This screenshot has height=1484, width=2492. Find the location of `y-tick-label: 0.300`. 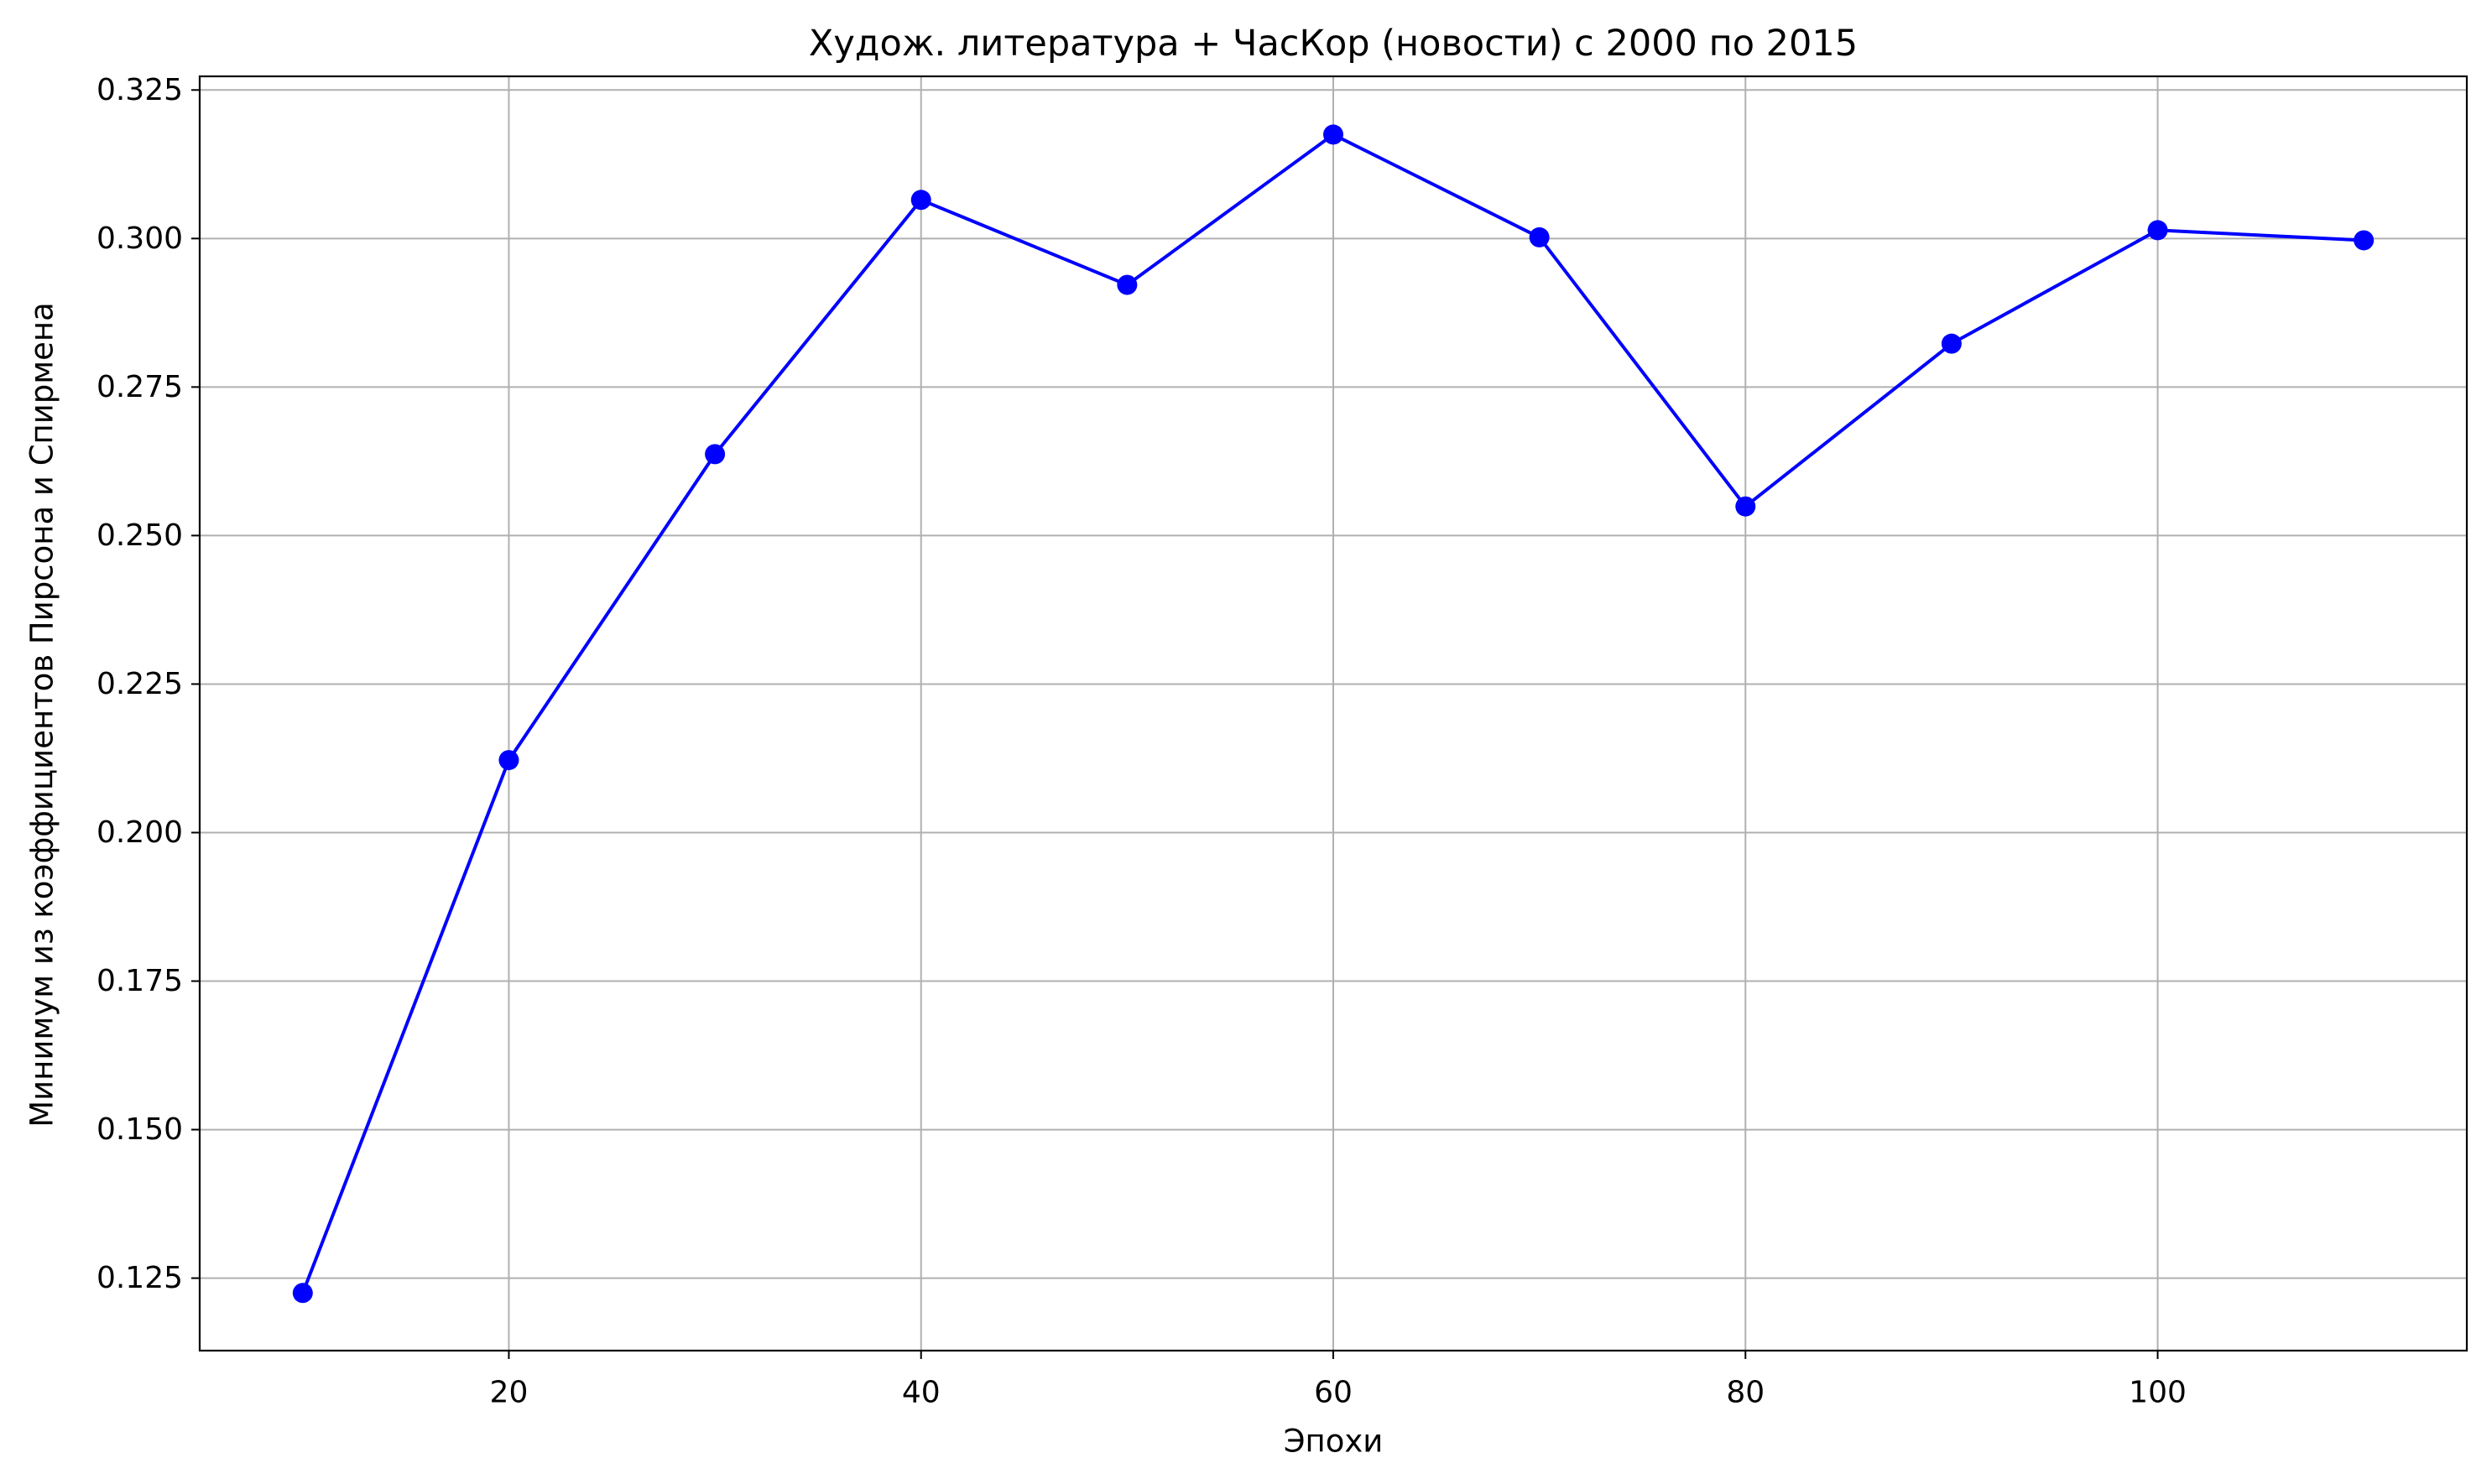

y-tick-label: 0.300 is located at coordinates (139, 238).